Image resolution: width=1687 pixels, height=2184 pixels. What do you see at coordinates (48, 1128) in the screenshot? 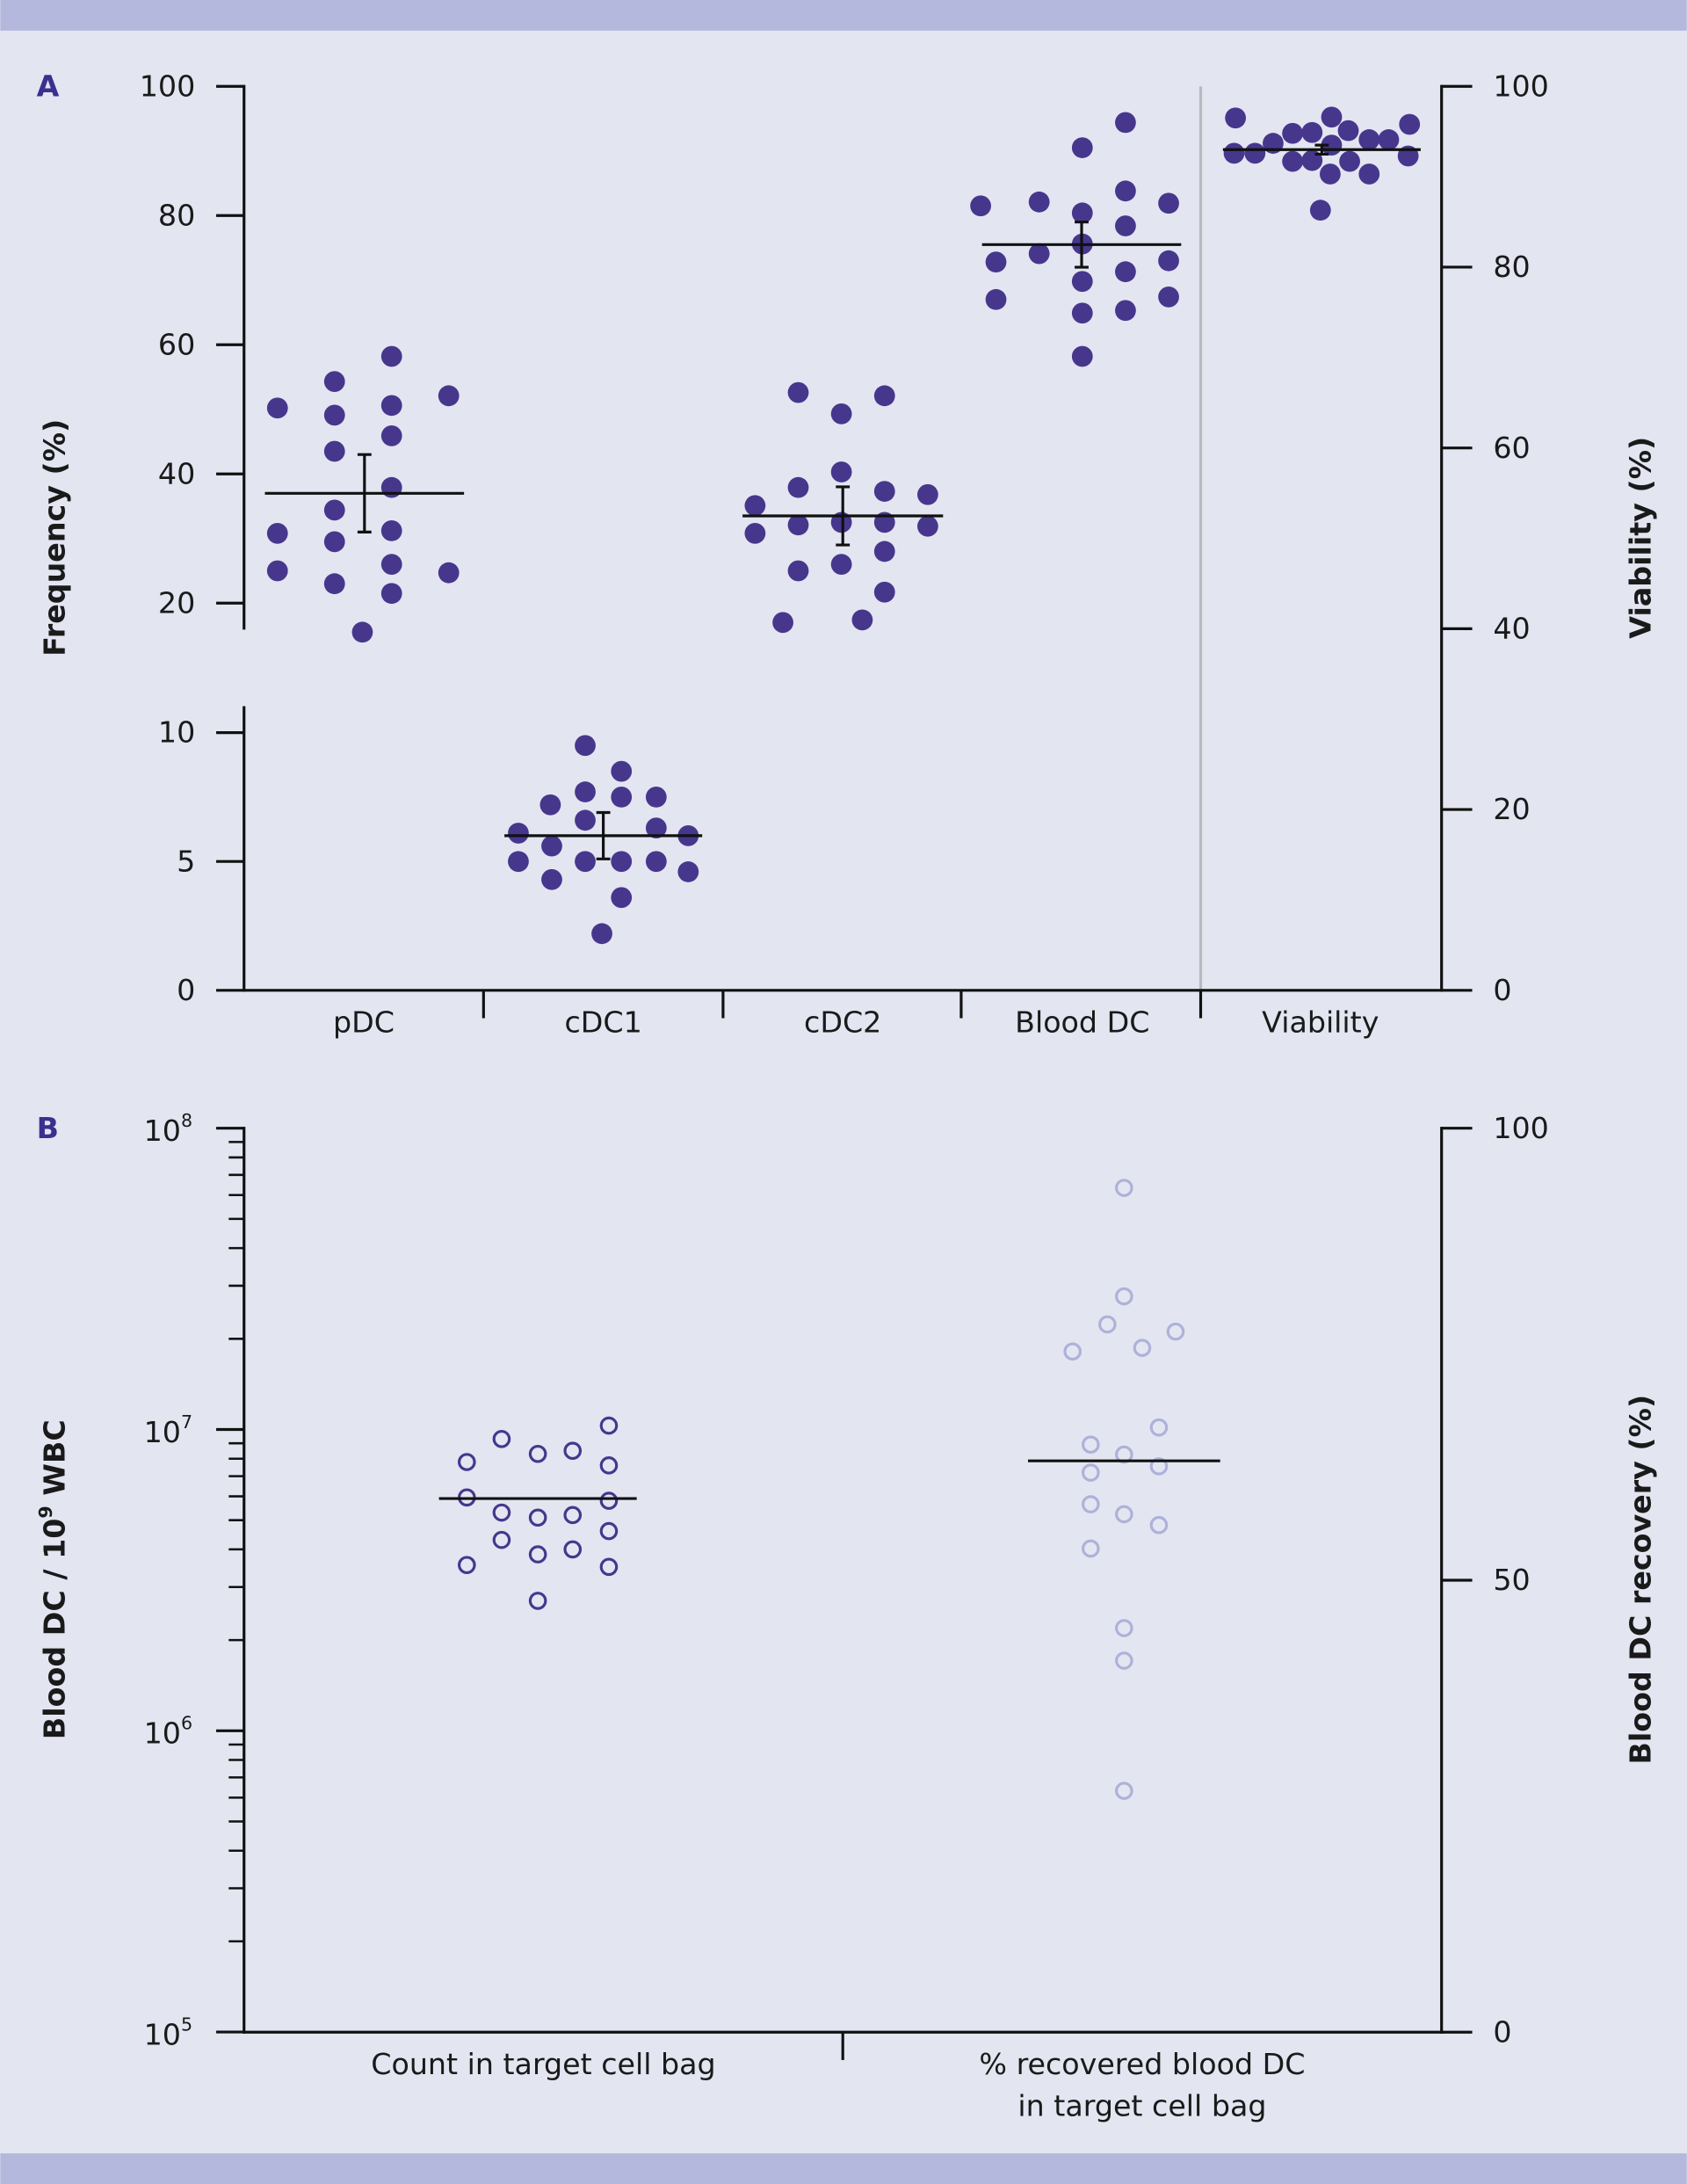
I see `panel-label-b: B` at bounding box center [48, 1128].